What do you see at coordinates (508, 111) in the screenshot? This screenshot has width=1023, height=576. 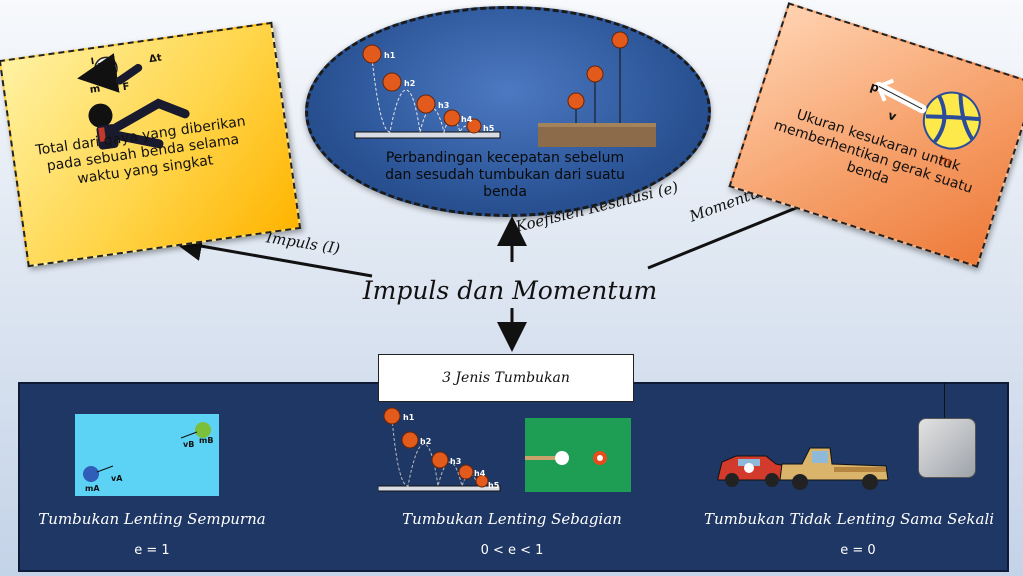 I see `restitusi-ellipse` at bounding box center [508, 111].